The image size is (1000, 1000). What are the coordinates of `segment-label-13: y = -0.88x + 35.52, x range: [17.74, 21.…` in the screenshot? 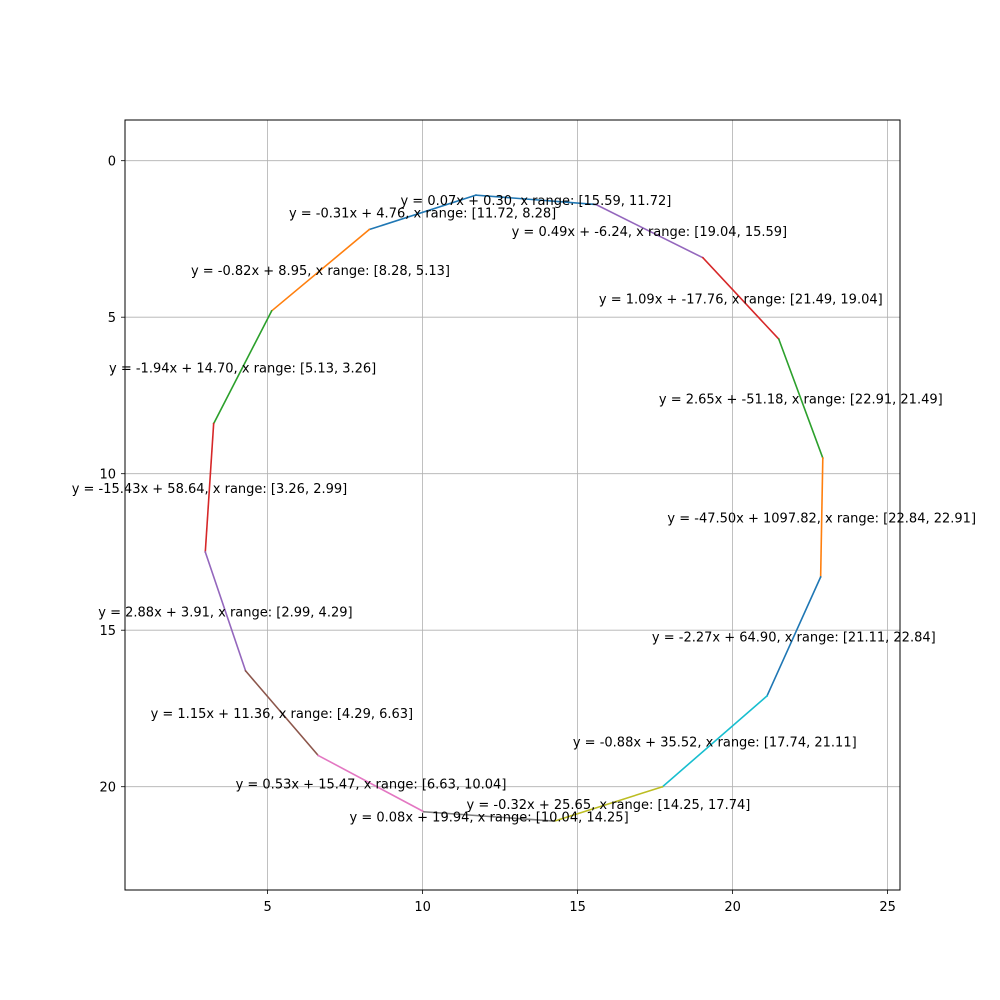 It's located at (715, 742).